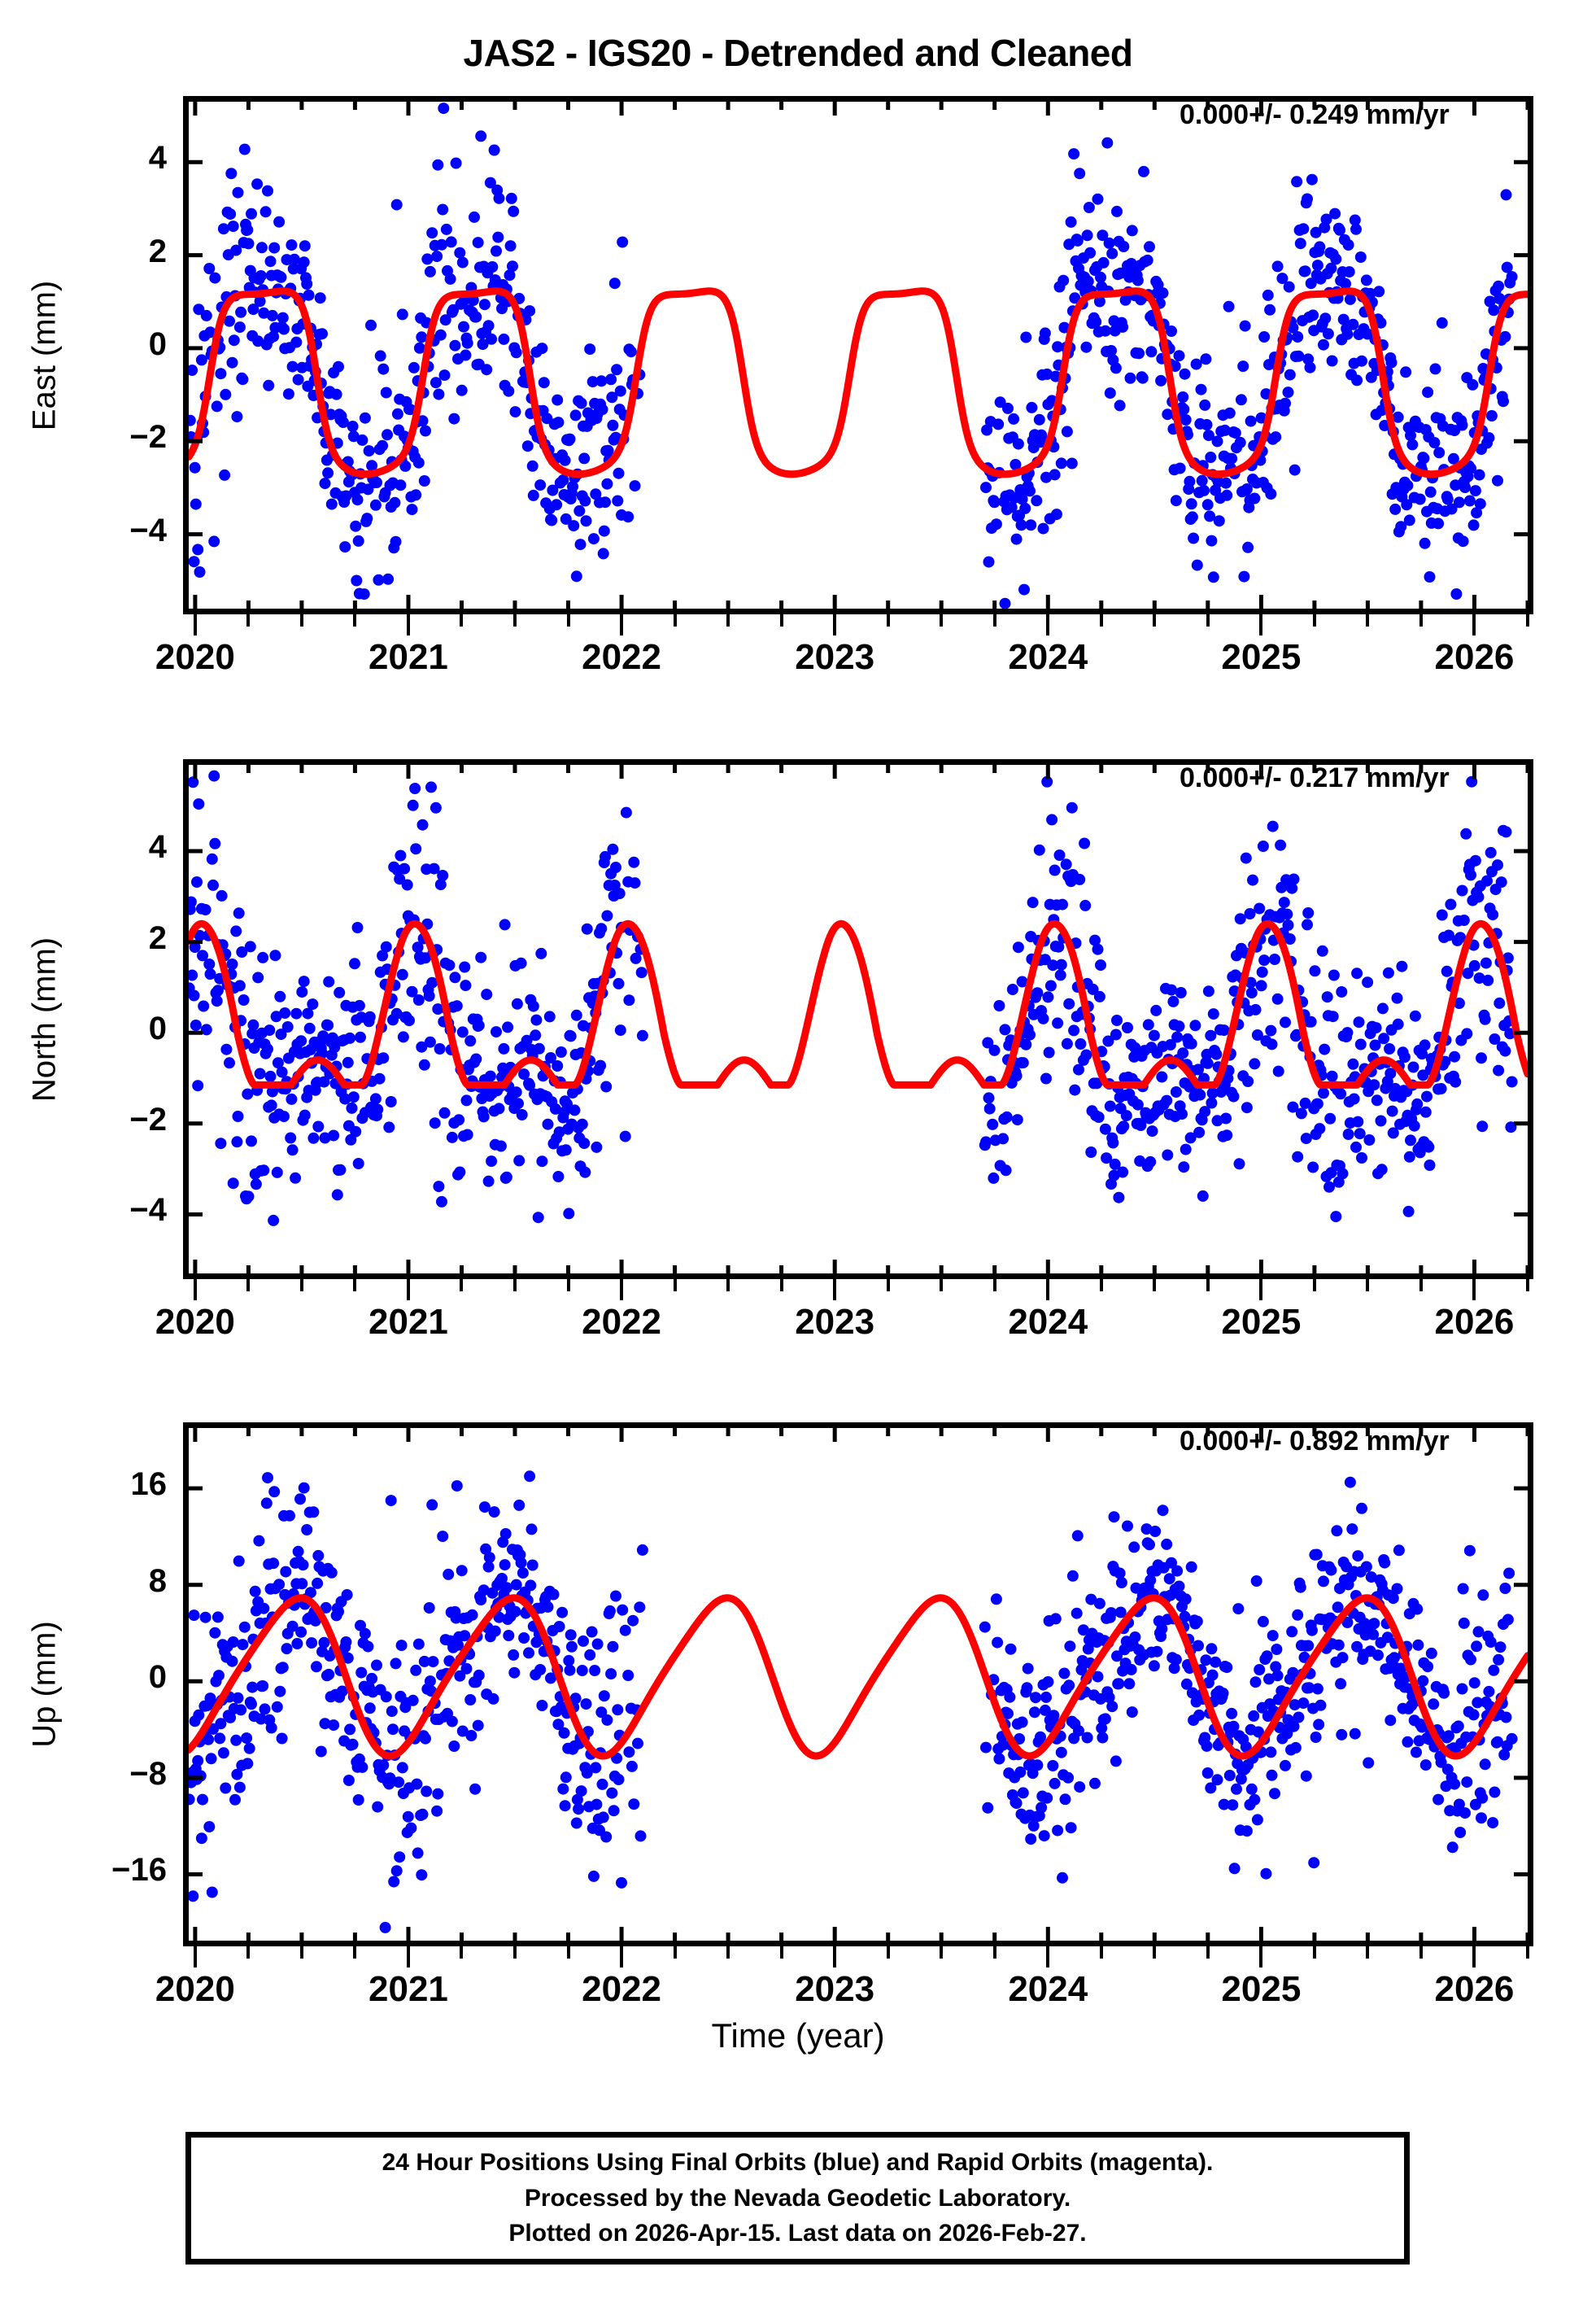 Image resolution: width=1596 pixels, height=2306 pixels. What do you see at coordinates (621, 1989) in the screenshot?
I see `x-tick-label-up-2: 2022` at bounding box center [621, 1989].